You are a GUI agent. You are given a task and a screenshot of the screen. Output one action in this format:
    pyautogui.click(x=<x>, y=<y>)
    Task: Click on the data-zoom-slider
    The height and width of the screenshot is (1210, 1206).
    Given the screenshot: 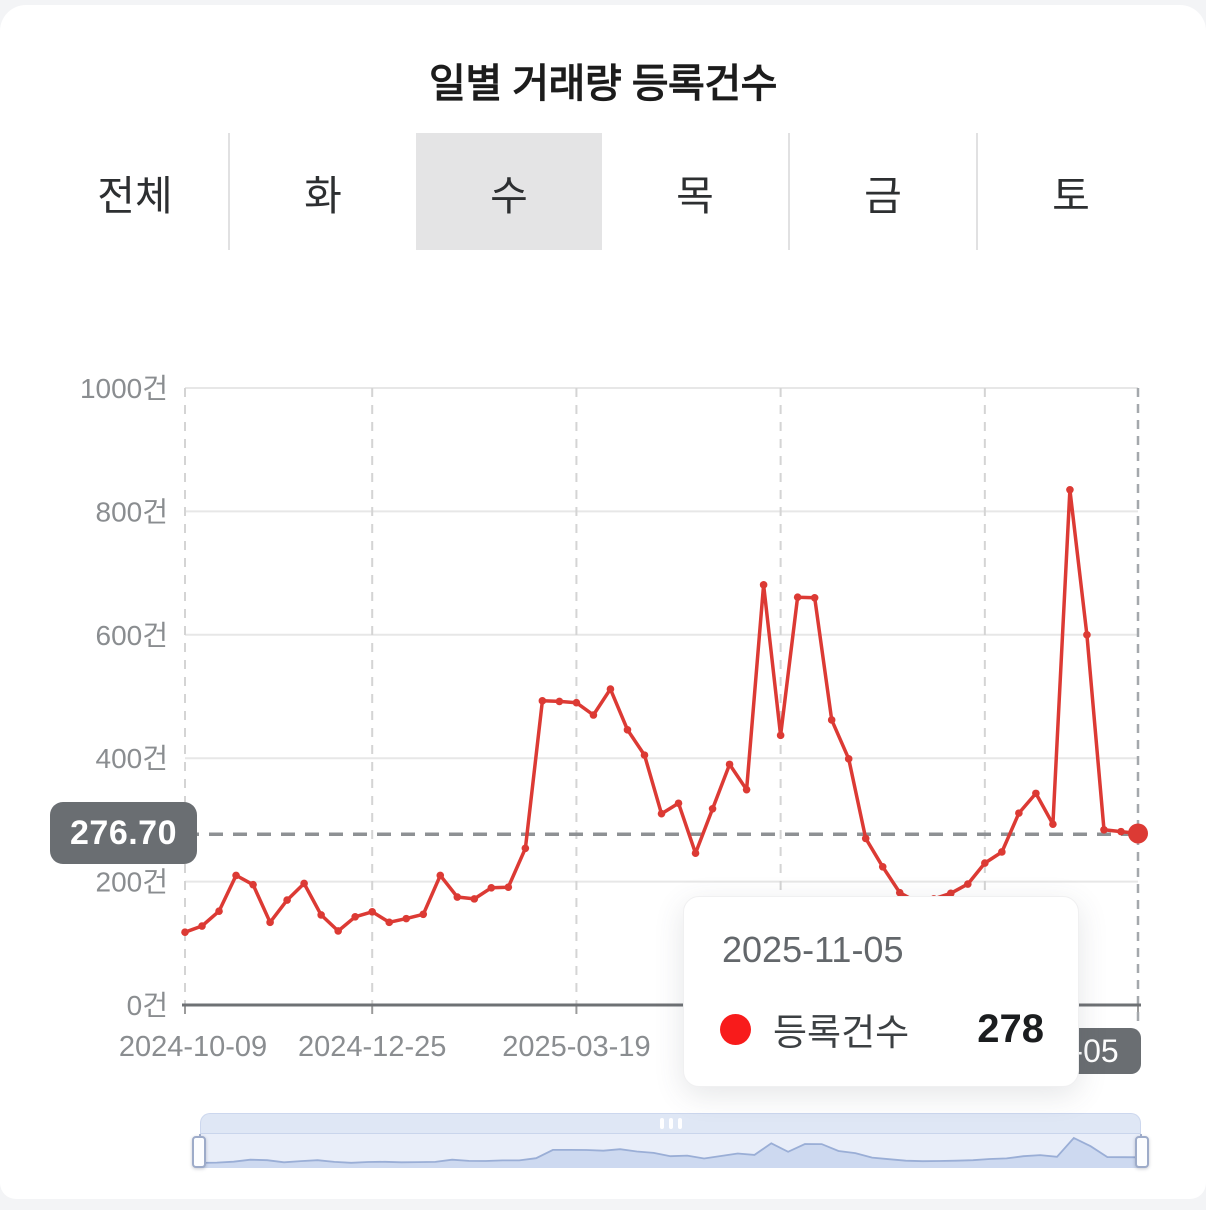 What is the action you would take?
    pyautogui.click(x=670, y=1140)
    